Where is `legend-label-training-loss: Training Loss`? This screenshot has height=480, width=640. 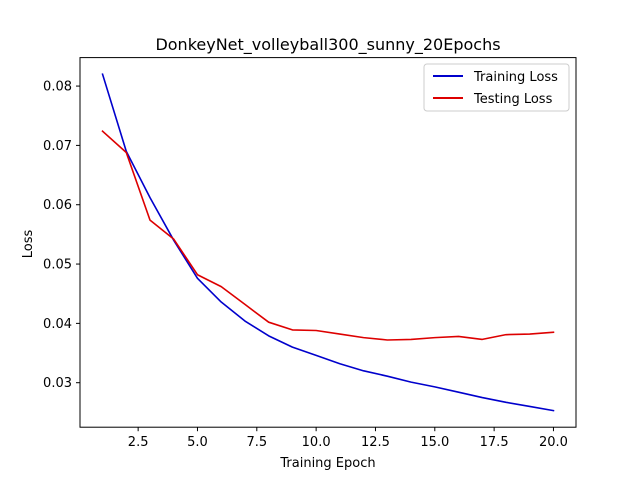 legend-label-training-loss: Training Loss is located at coordinates (515, 77).